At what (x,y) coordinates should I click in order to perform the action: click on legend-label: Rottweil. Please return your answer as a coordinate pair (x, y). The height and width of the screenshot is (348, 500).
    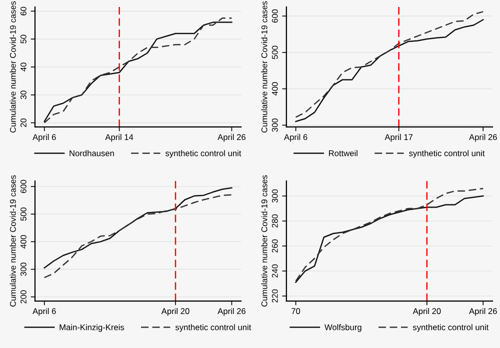
    Looking at the image, I should click on (343, 153).